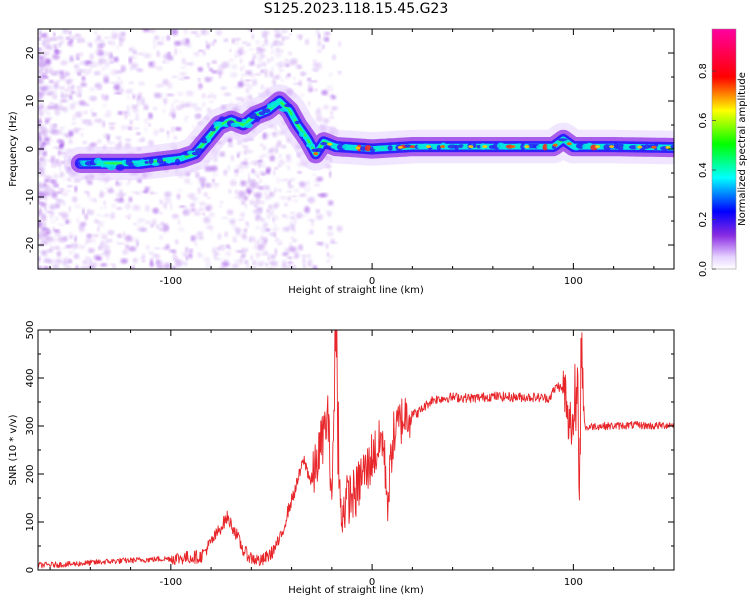 The height and width of the screenshot is (600, 750). Describe the element at coordinates (30, 149) in the screenshot. I see `top-y-tick-label: 0` at that location.